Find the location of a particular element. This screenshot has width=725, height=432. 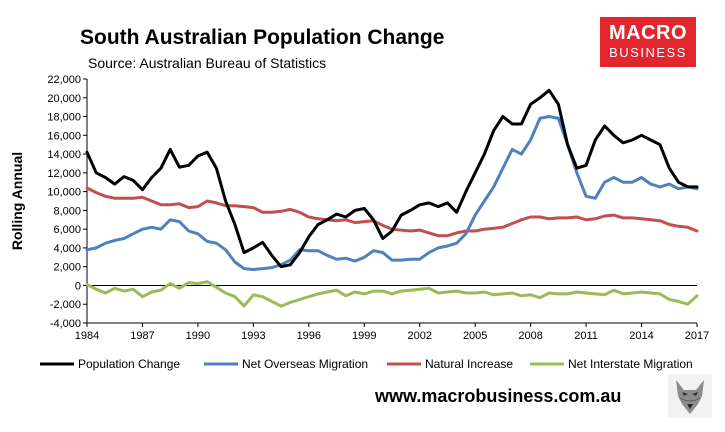

y-tick-label: 22,000 is located at coordinates (64, 80).